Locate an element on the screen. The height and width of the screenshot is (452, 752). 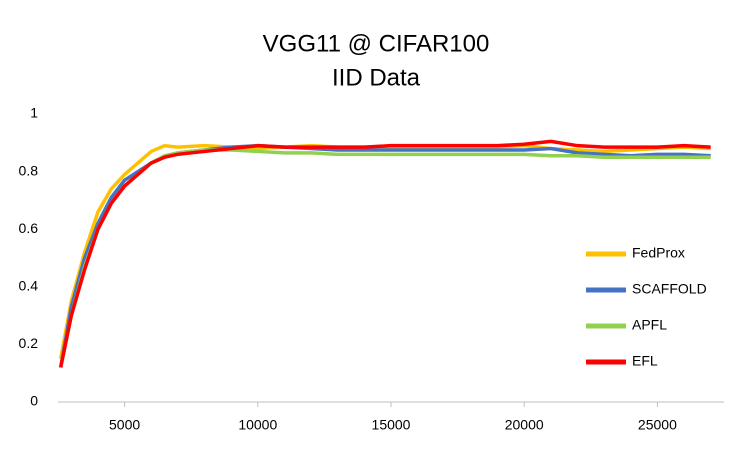
x-tick-label: 20000 is located at coordinates (524, 425).